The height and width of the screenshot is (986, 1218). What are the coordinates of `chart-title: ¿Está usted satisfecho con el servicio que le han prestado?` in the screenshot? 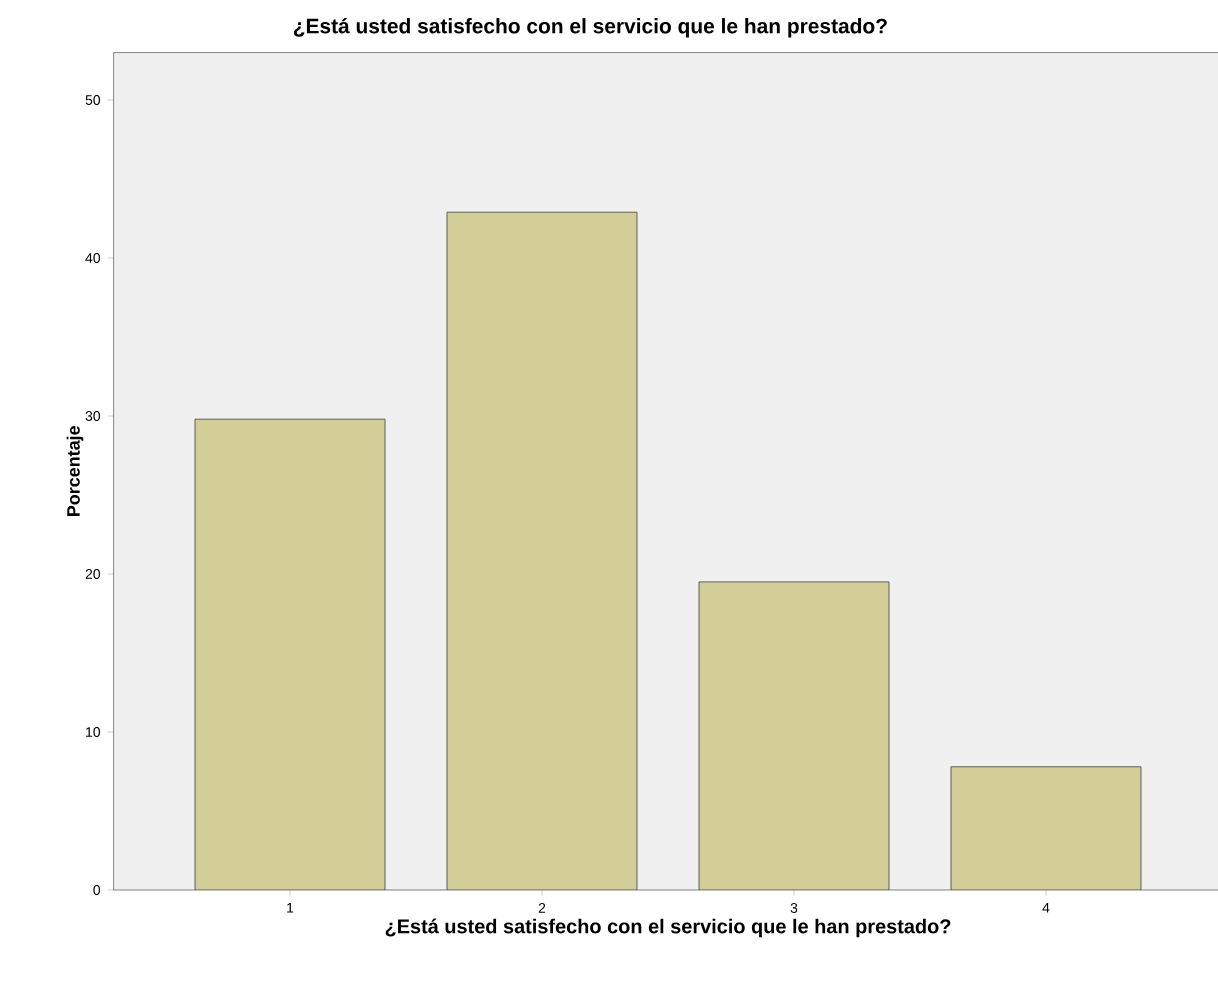 It's located at (590, 27).